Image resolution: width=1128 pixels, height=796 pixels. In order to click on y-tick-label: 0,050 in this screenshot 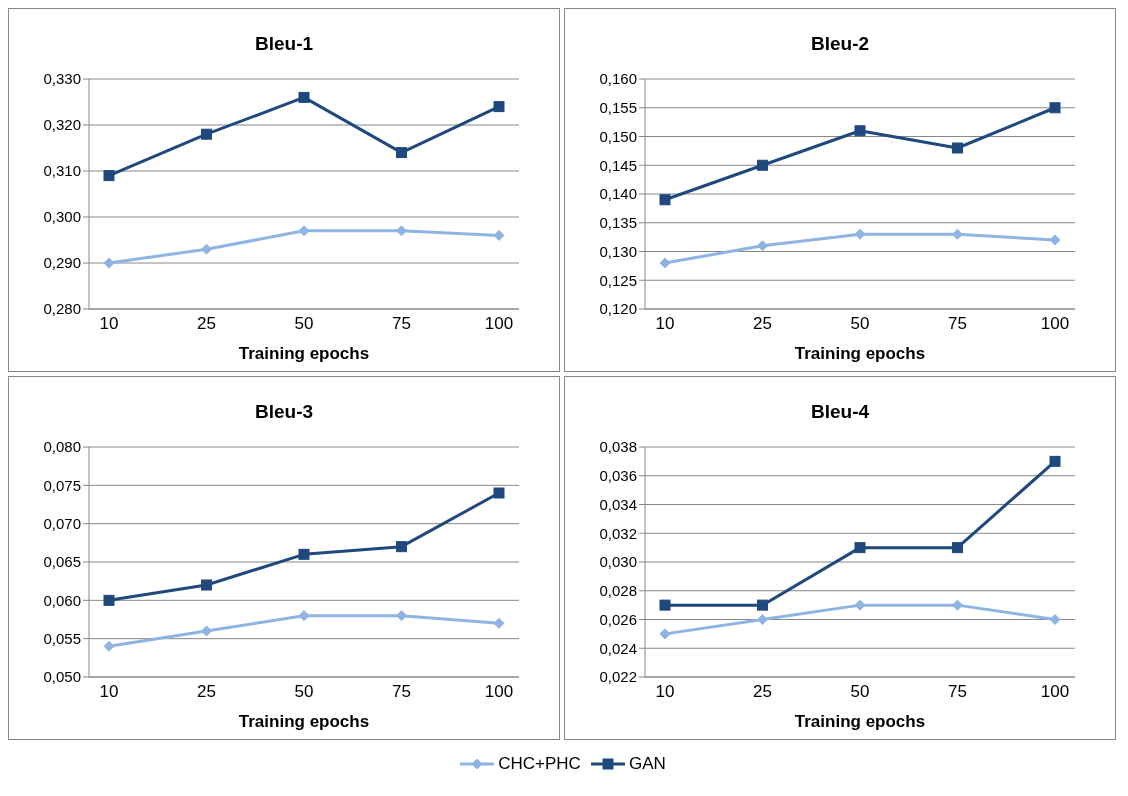, I will do `click(62, 677)`.